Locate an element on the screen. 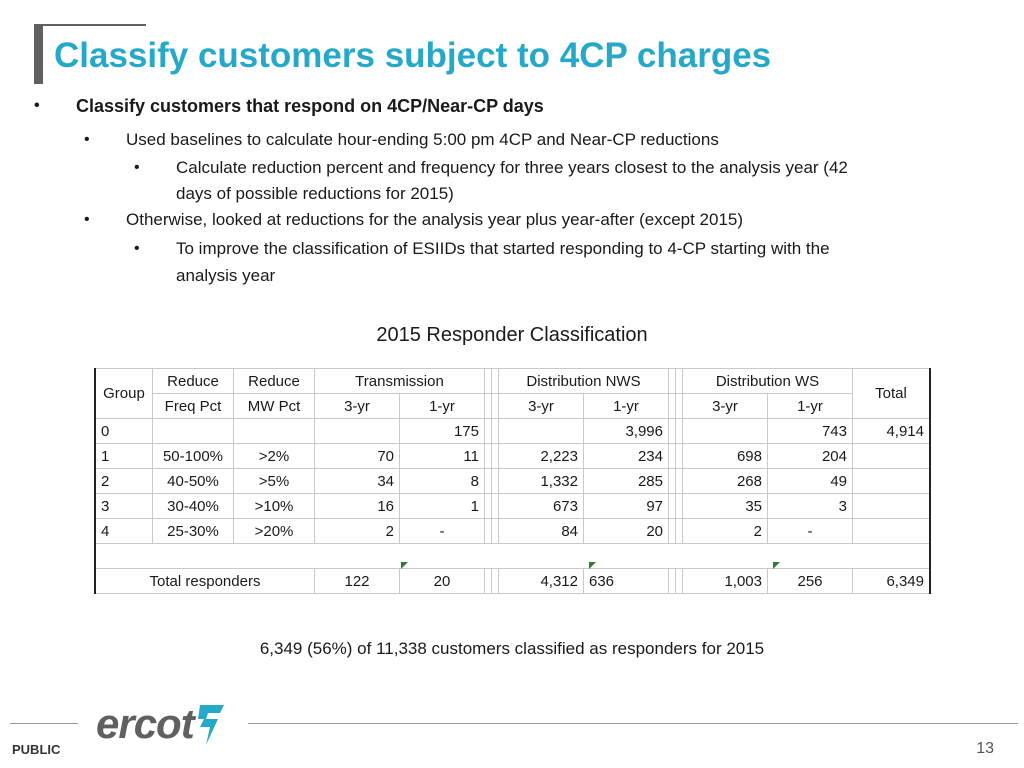 The height and width of the screenshot is (768, 1024). classification-label: PUBLIC is located at coordinates (36, 749).